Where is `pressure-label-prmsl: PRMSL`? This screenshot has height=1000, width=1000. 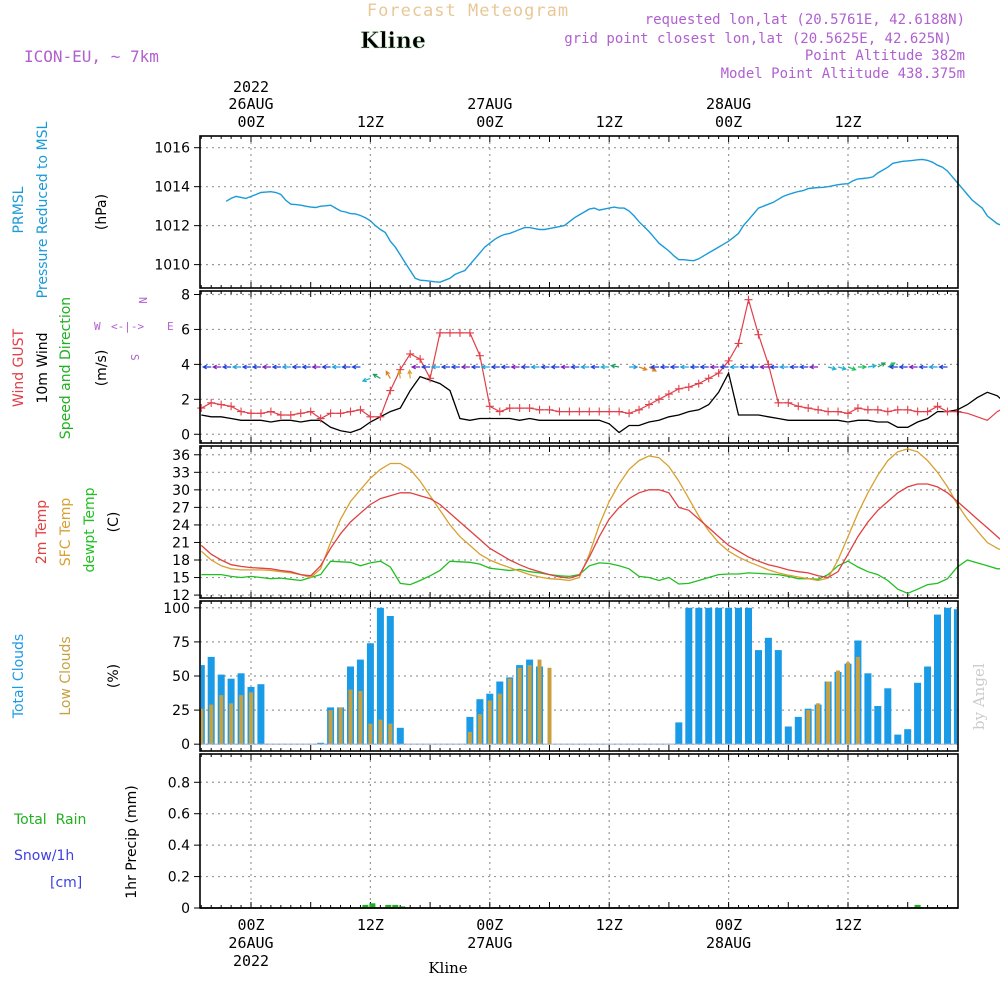 pressure-label-prmsl: PRMSL is located at coordinates (19, 209).